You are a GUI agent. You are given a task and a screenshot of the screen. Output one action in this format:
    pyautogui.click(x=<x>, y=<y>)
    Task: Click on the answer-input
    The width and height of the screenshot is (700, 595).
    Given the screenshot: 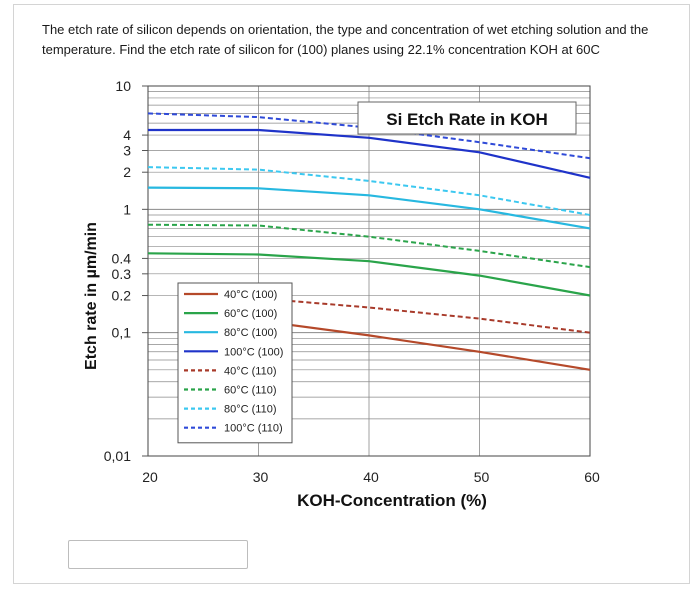 What is the action you would take?
    pyautogui.click(x=158, y=554)
    